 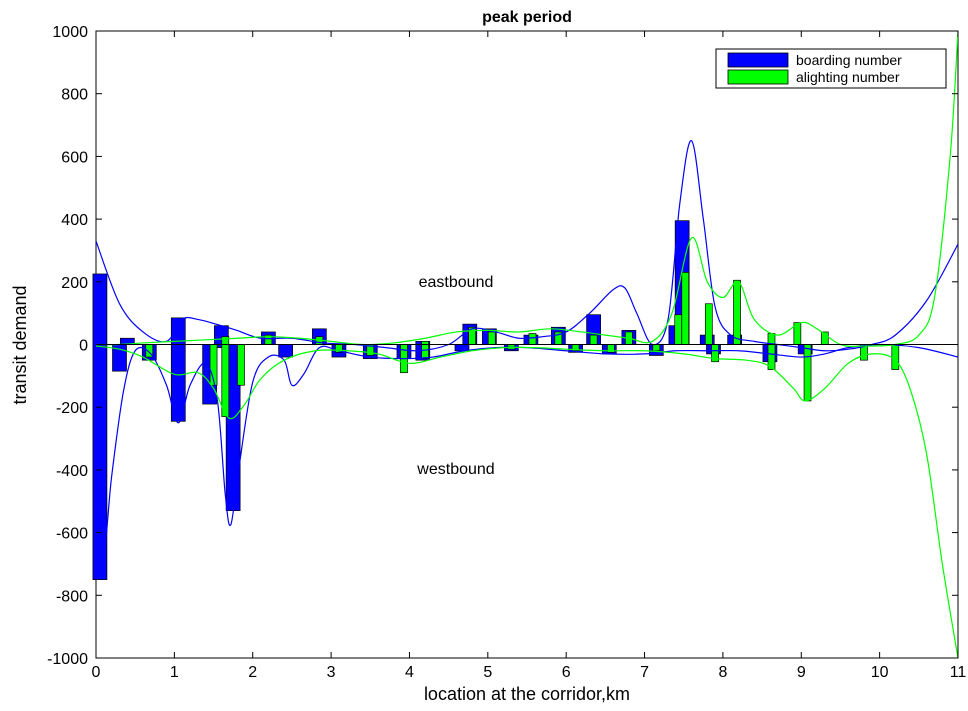 I want to click on x-axis-label: location at the corridor,km, so click(x=527, y=694).